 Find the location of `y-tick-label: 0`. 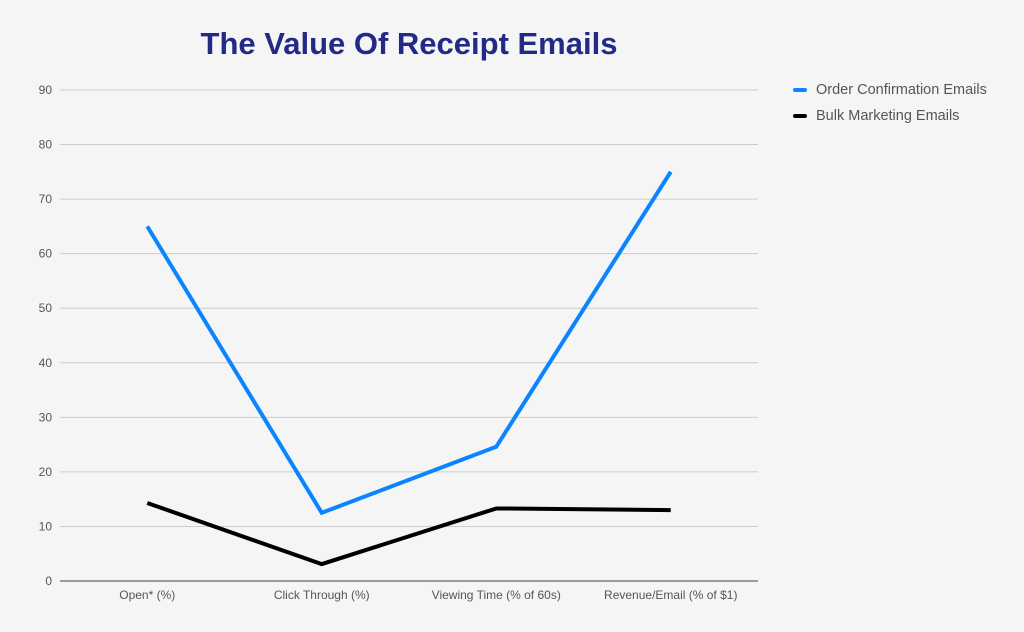

y-tick-label: 0 is located at coordinates (48, 581).